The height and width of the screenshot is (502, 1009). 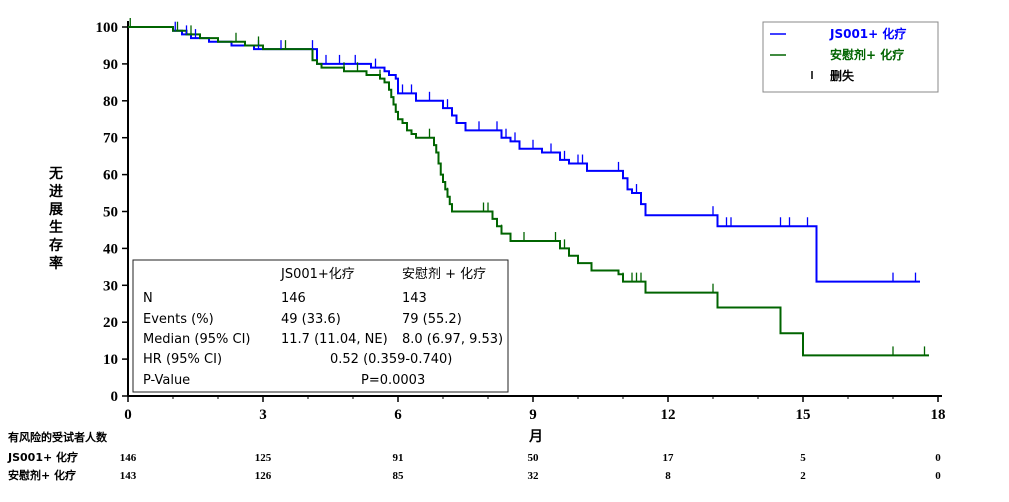 I want to click on y-tick-label: 60, so click(x=110, y=176).